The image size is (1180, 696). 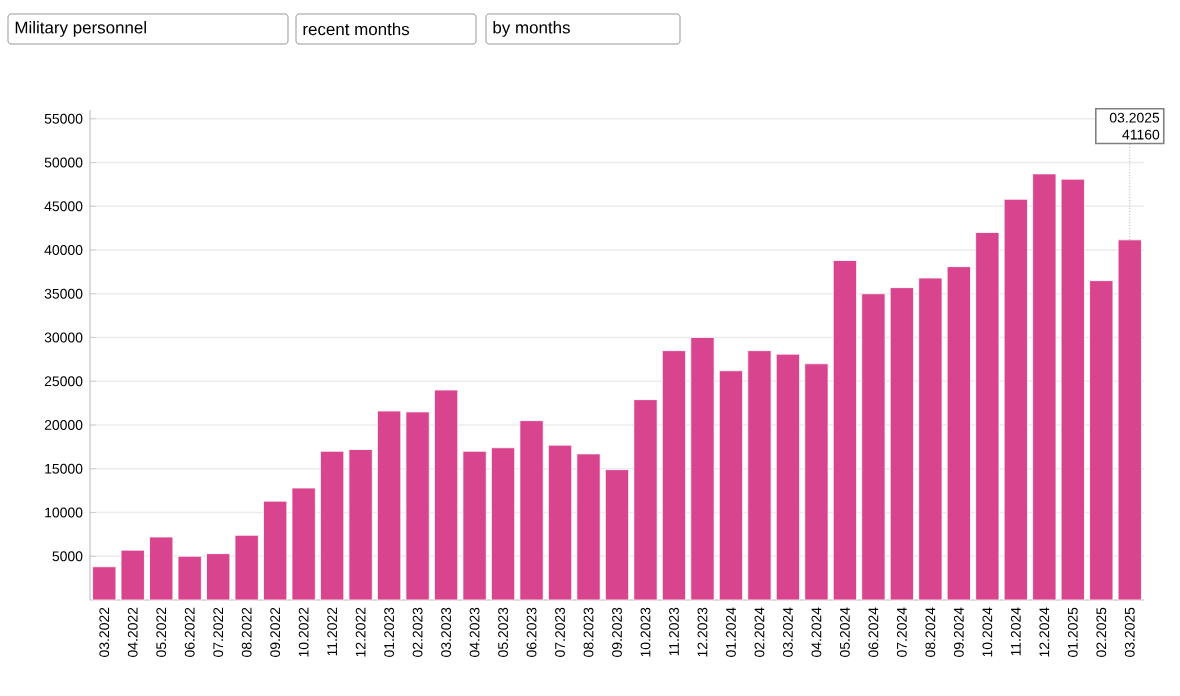 I want to click on text: by months, so click(x=531, y=29).